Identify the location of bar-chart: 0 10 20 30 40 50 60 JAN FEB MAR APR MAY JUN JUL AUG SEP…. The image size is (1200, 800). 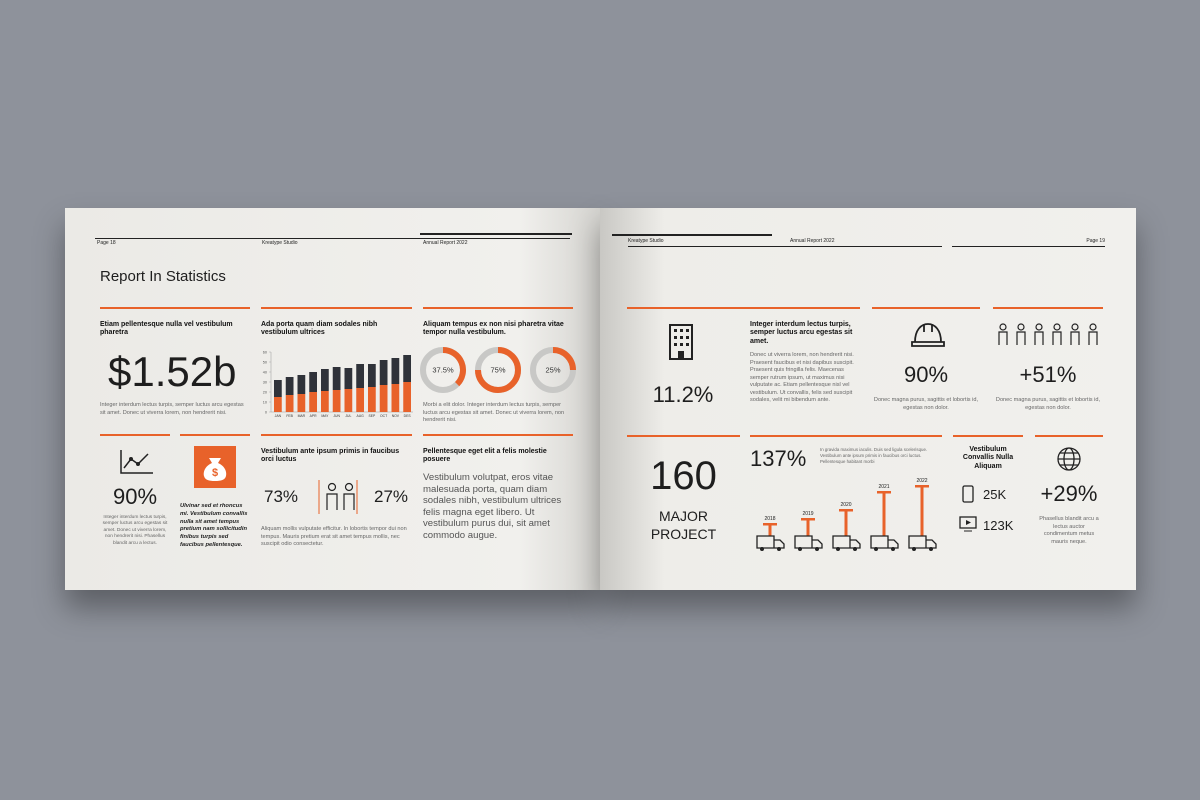
(338, 384).